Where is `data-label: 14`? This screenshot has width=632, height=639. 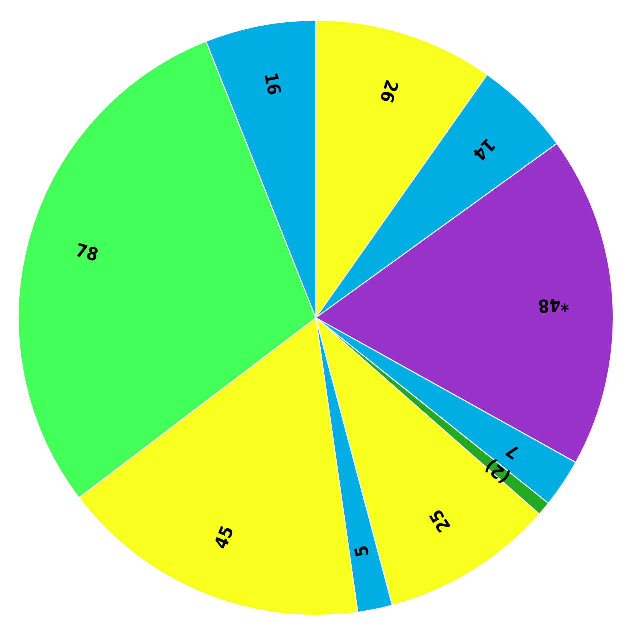
data-label: 14 is located at coordinates (484, 149).